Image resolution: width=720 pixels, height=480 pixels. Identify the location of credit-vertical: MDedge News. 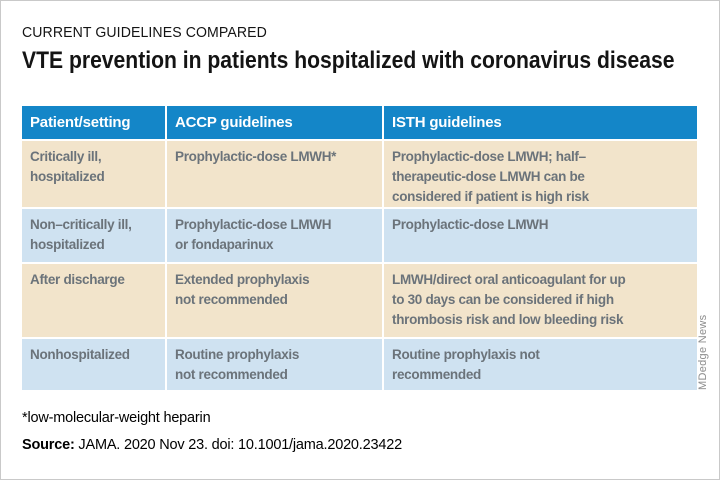
(703, 352).